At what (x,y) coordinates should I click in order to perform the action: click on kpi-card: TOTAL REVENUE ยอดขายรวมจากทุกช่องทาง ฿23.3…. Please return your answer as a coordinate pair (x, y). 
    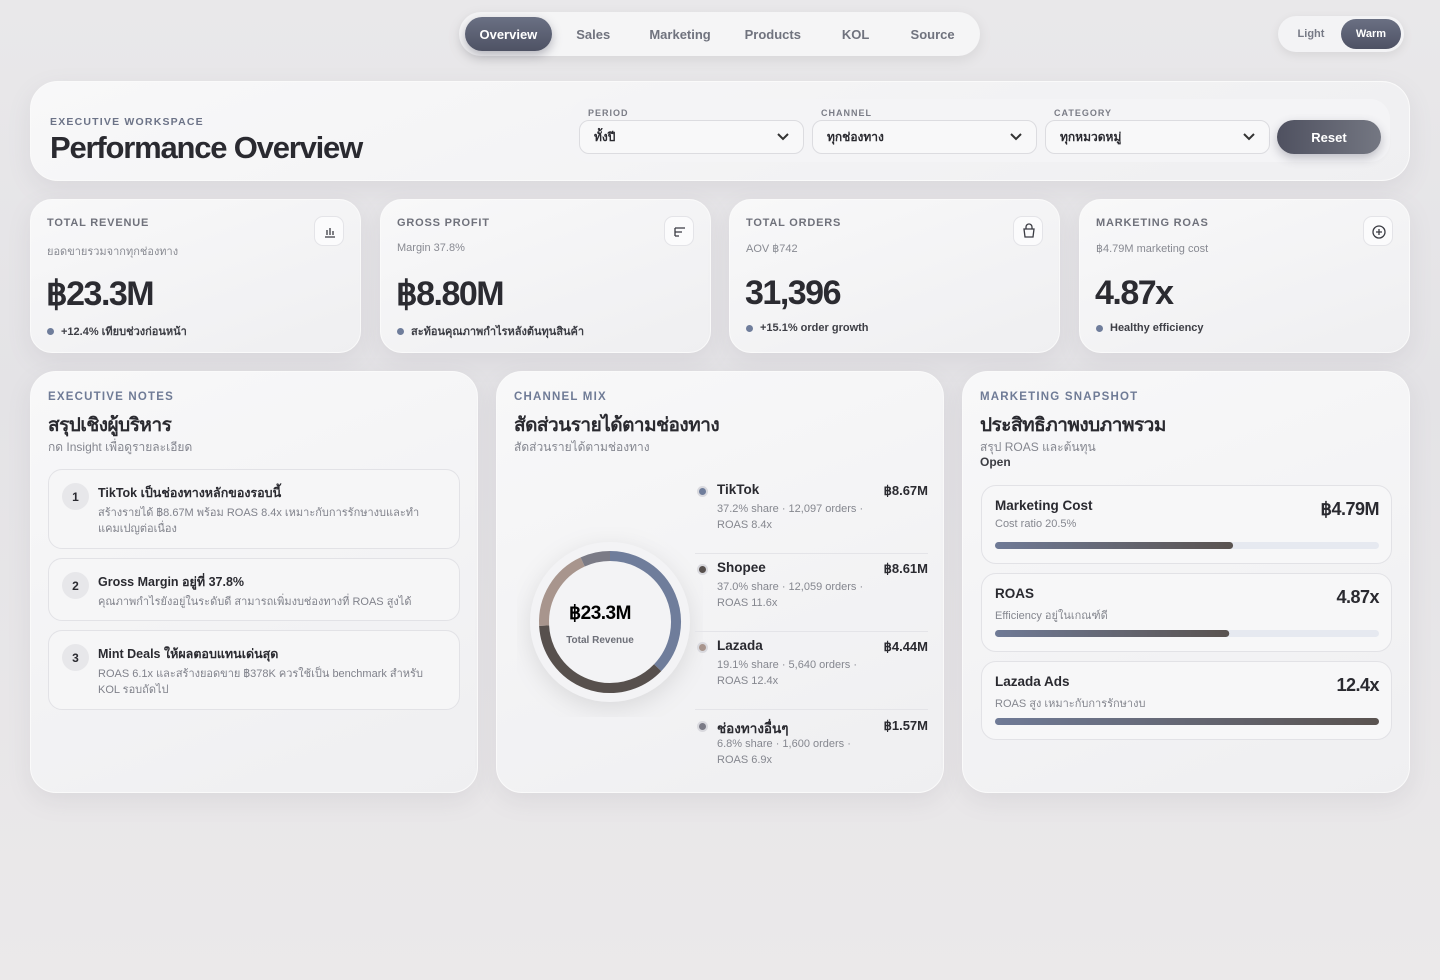
    Looking at the image, I should click on (195, 276).